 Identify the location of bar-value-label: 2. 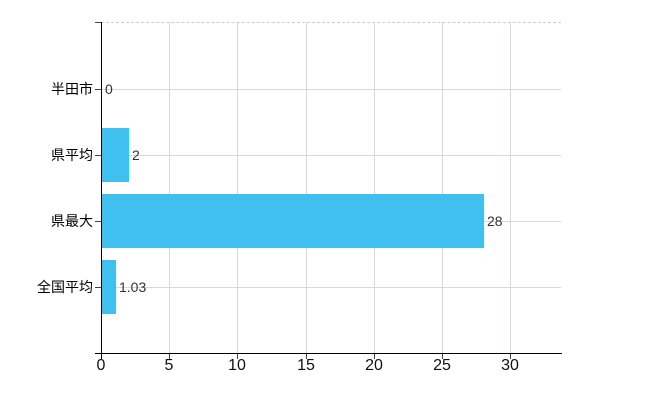
(136, 155).